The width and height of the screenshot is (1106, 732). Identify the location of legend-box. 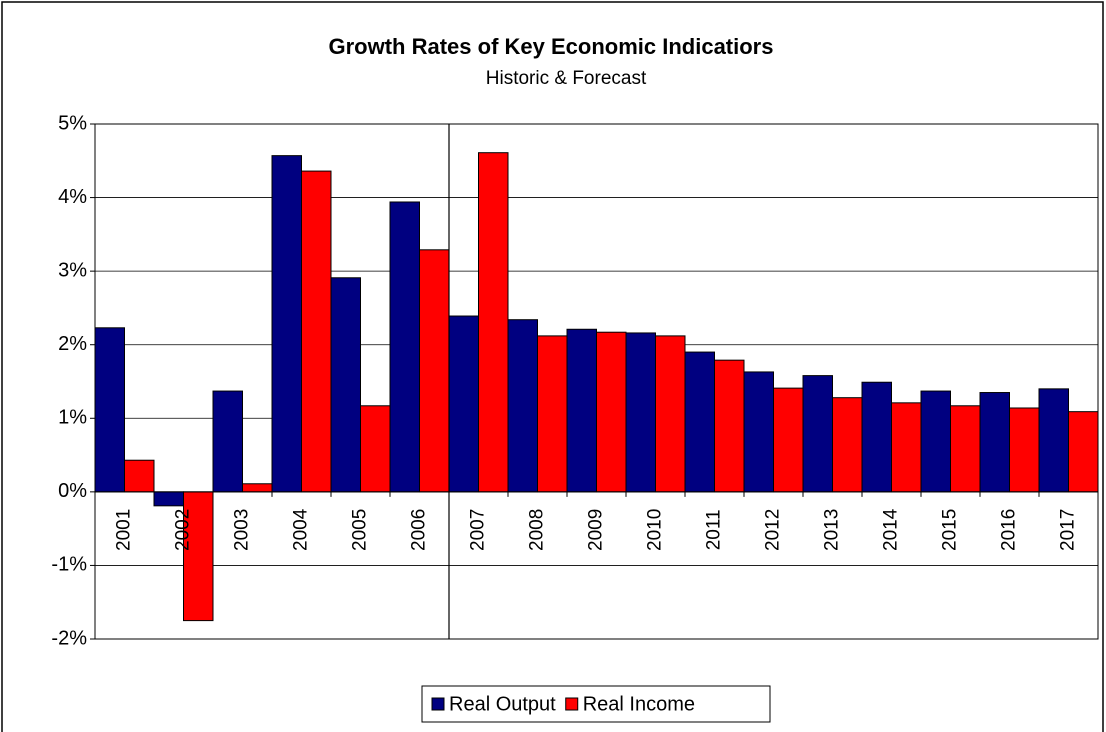
(596, 704).